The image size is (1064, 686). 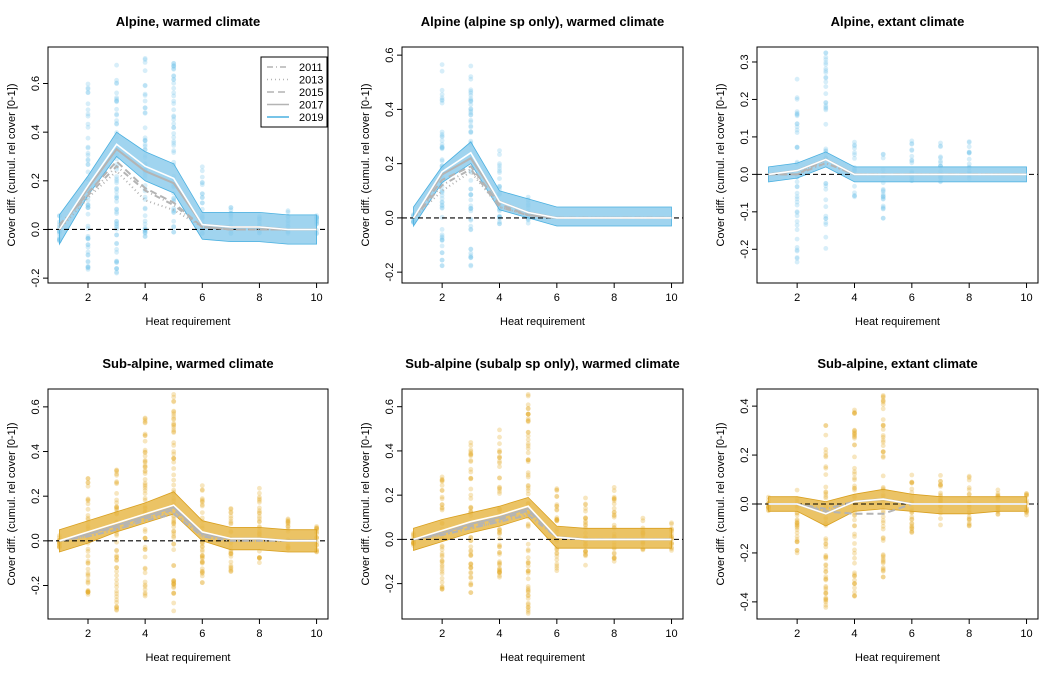 I want to click on x-axis-label: Heat requirement, so click(x=897, y=322).